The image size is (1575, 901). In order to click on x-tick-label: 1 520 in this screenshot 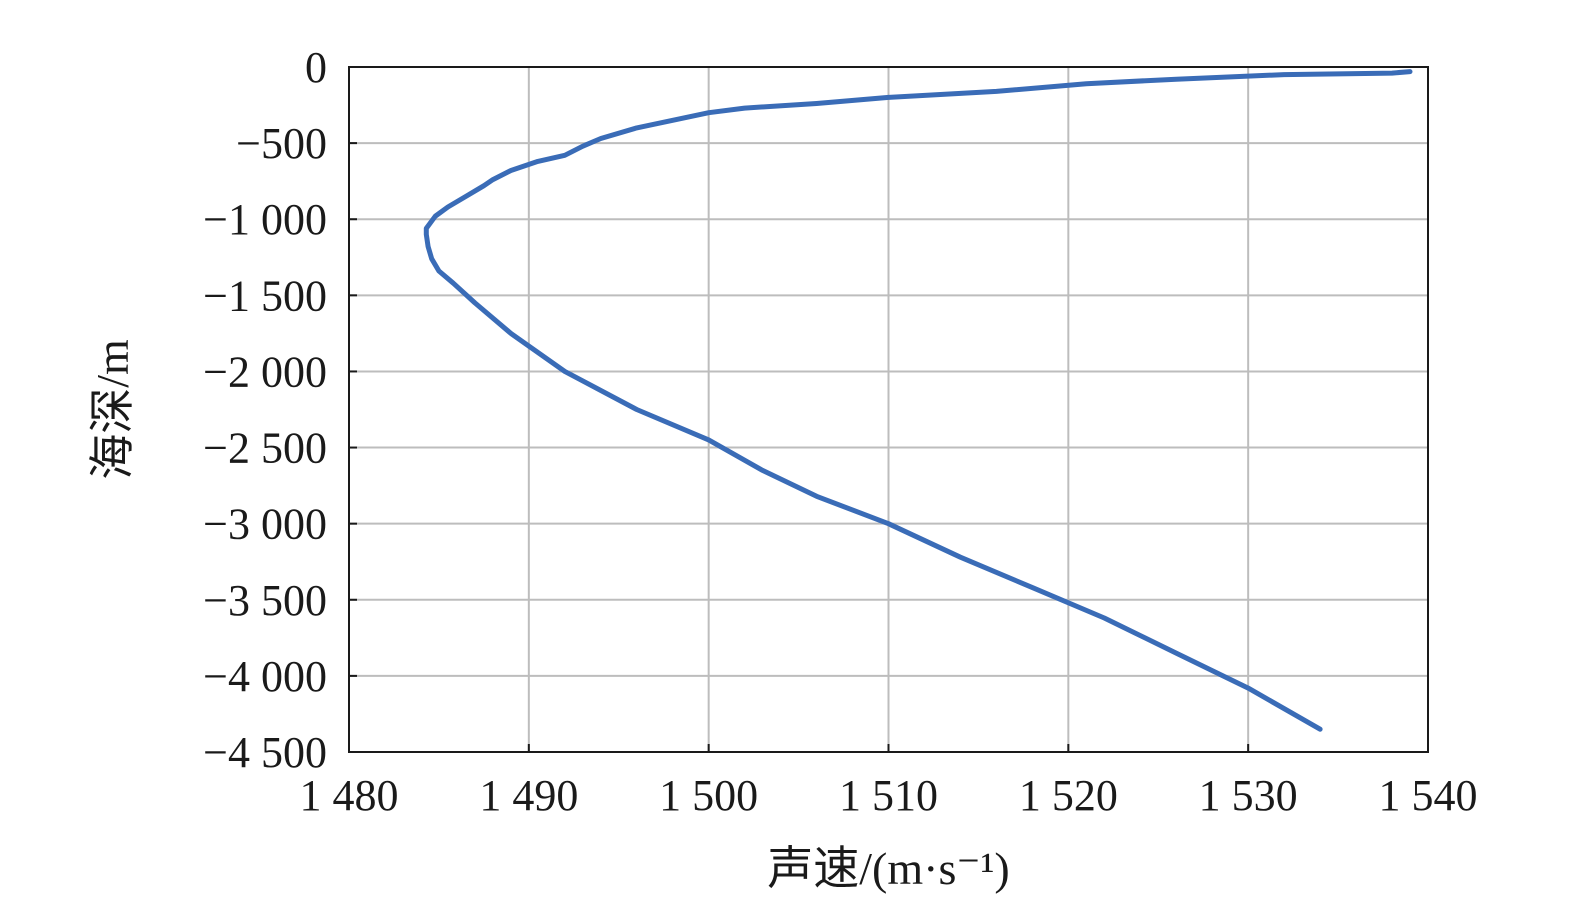, I will do `click(1068, 795)`.